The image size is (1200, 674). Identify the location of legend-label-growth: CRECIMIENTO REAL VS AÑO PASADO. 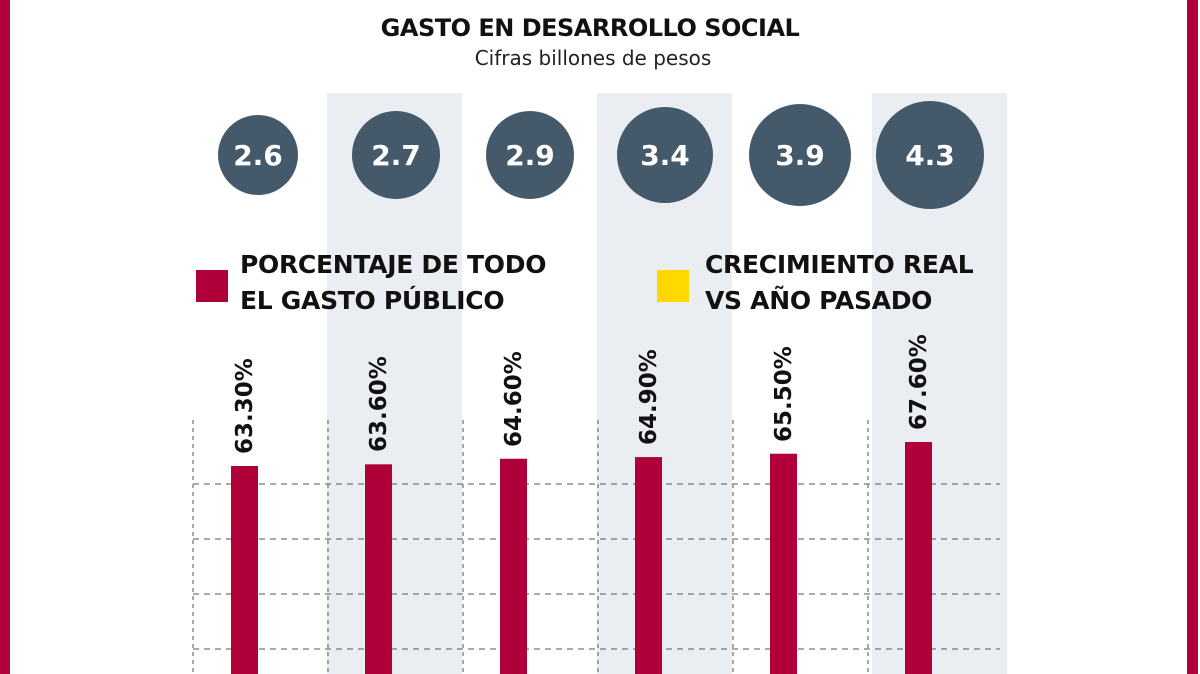
(839, 283).